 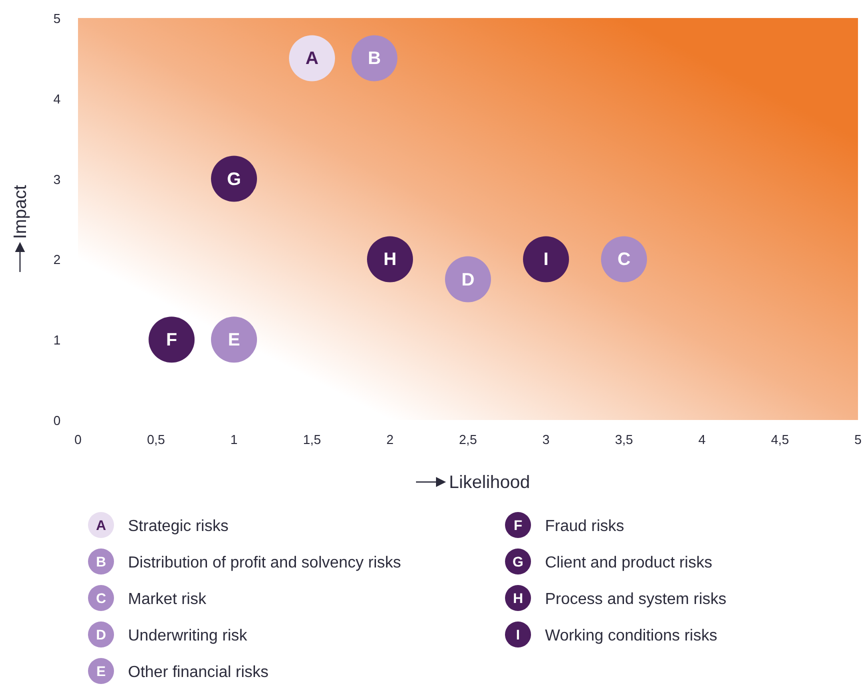 What do you see at coordinates (234, 439) in the screenshot?
I see `x-tick-label: 1` at bounding box center [234, 439].